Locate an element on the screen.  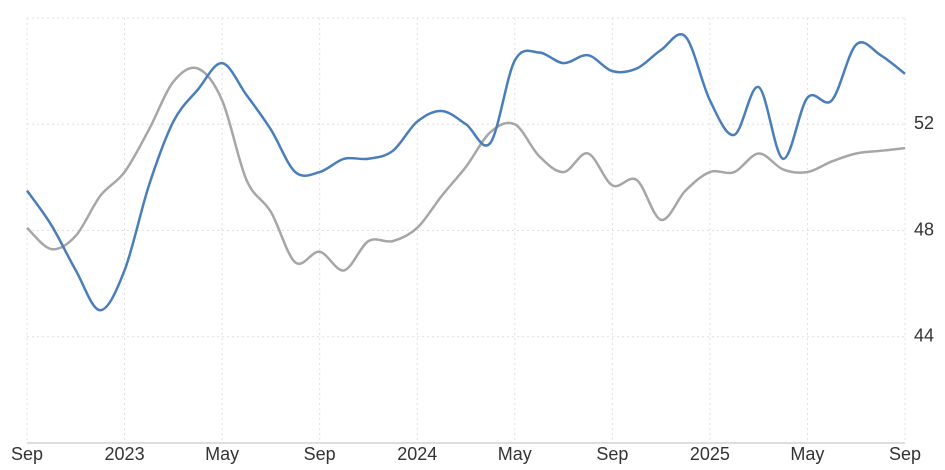
y-tick-label: 52 is located at coordinates (924, 123).